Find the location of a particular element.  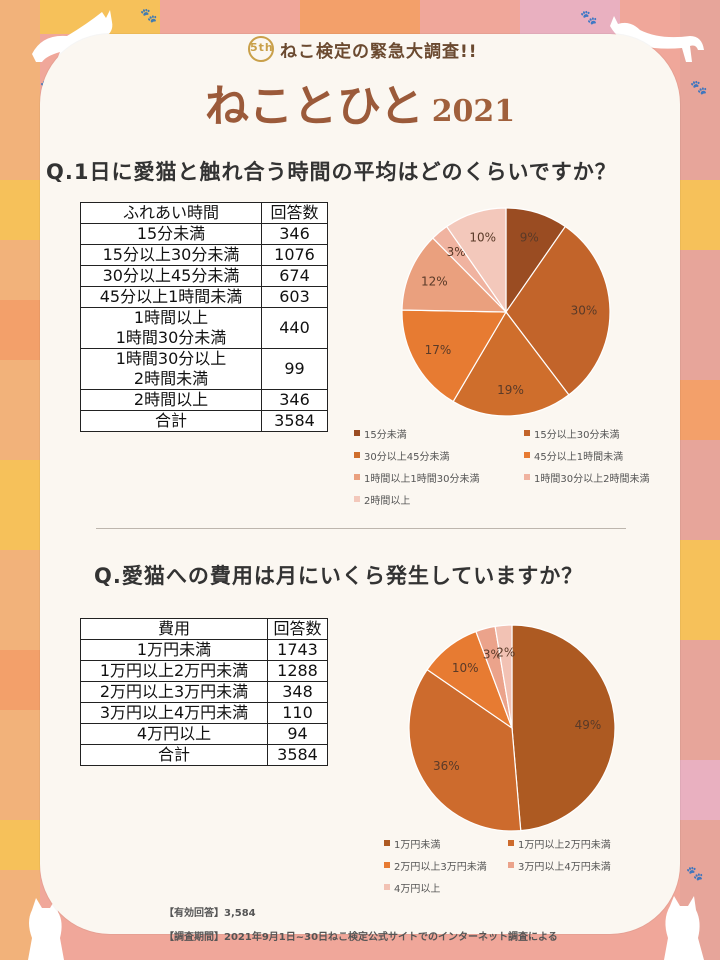

table-row: 4万円以上 94 is located at coordinates (204, 734).